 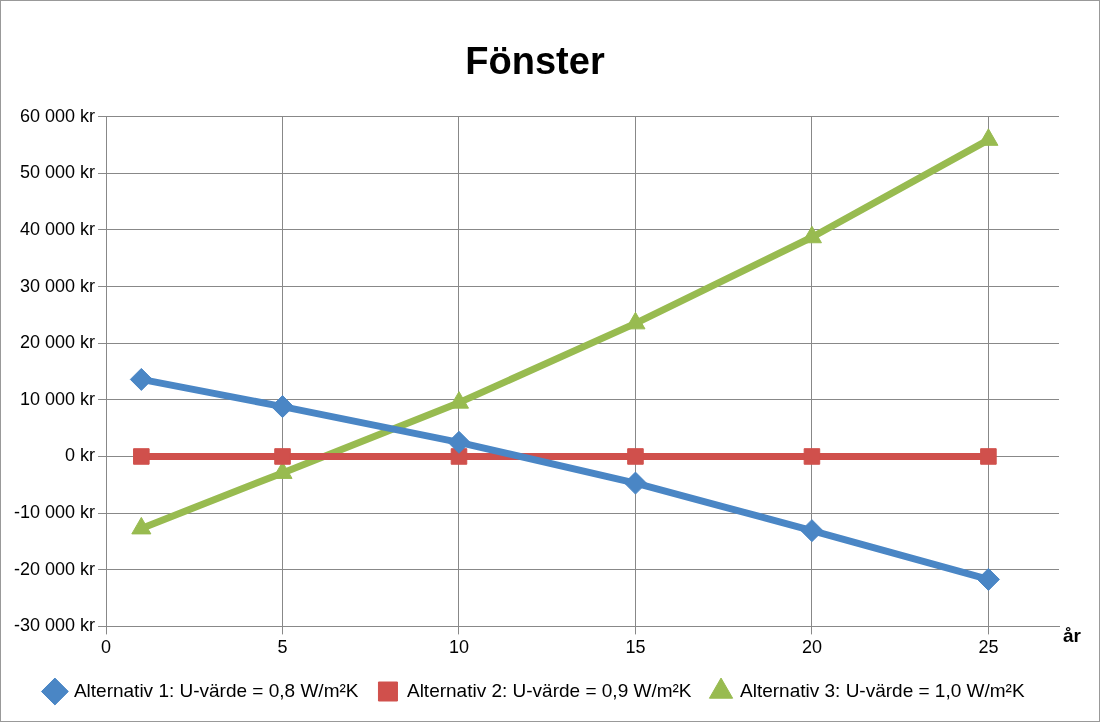 I want to click on y-tick-label: 20 000 kr, so click(x=57, y=342).